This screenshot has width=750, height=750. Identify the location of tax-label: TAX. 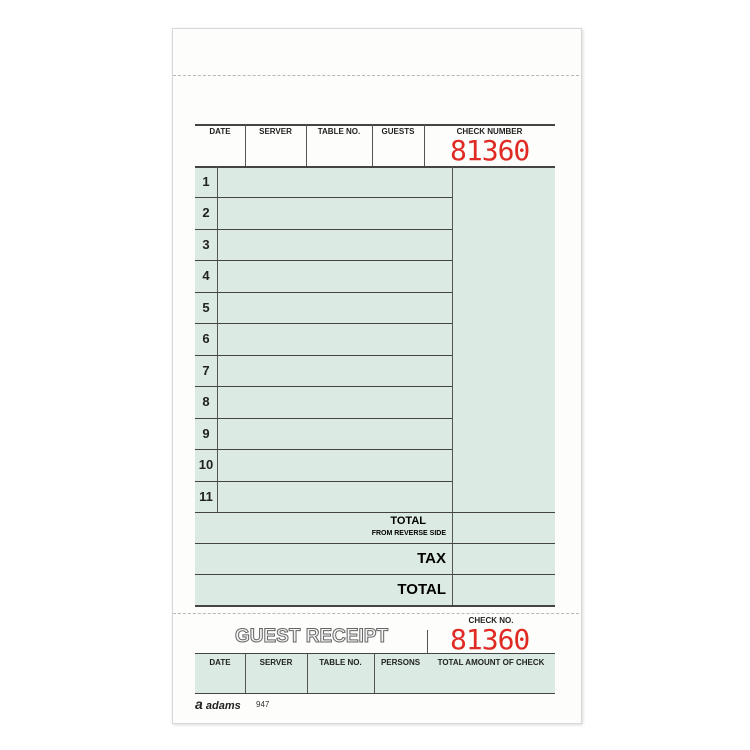
(431, 558).